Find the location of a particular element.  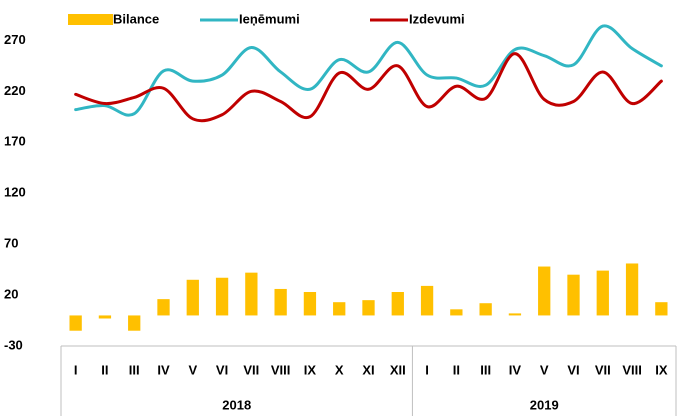

y-tick-label: 20 is located at coordinates (11, 294).